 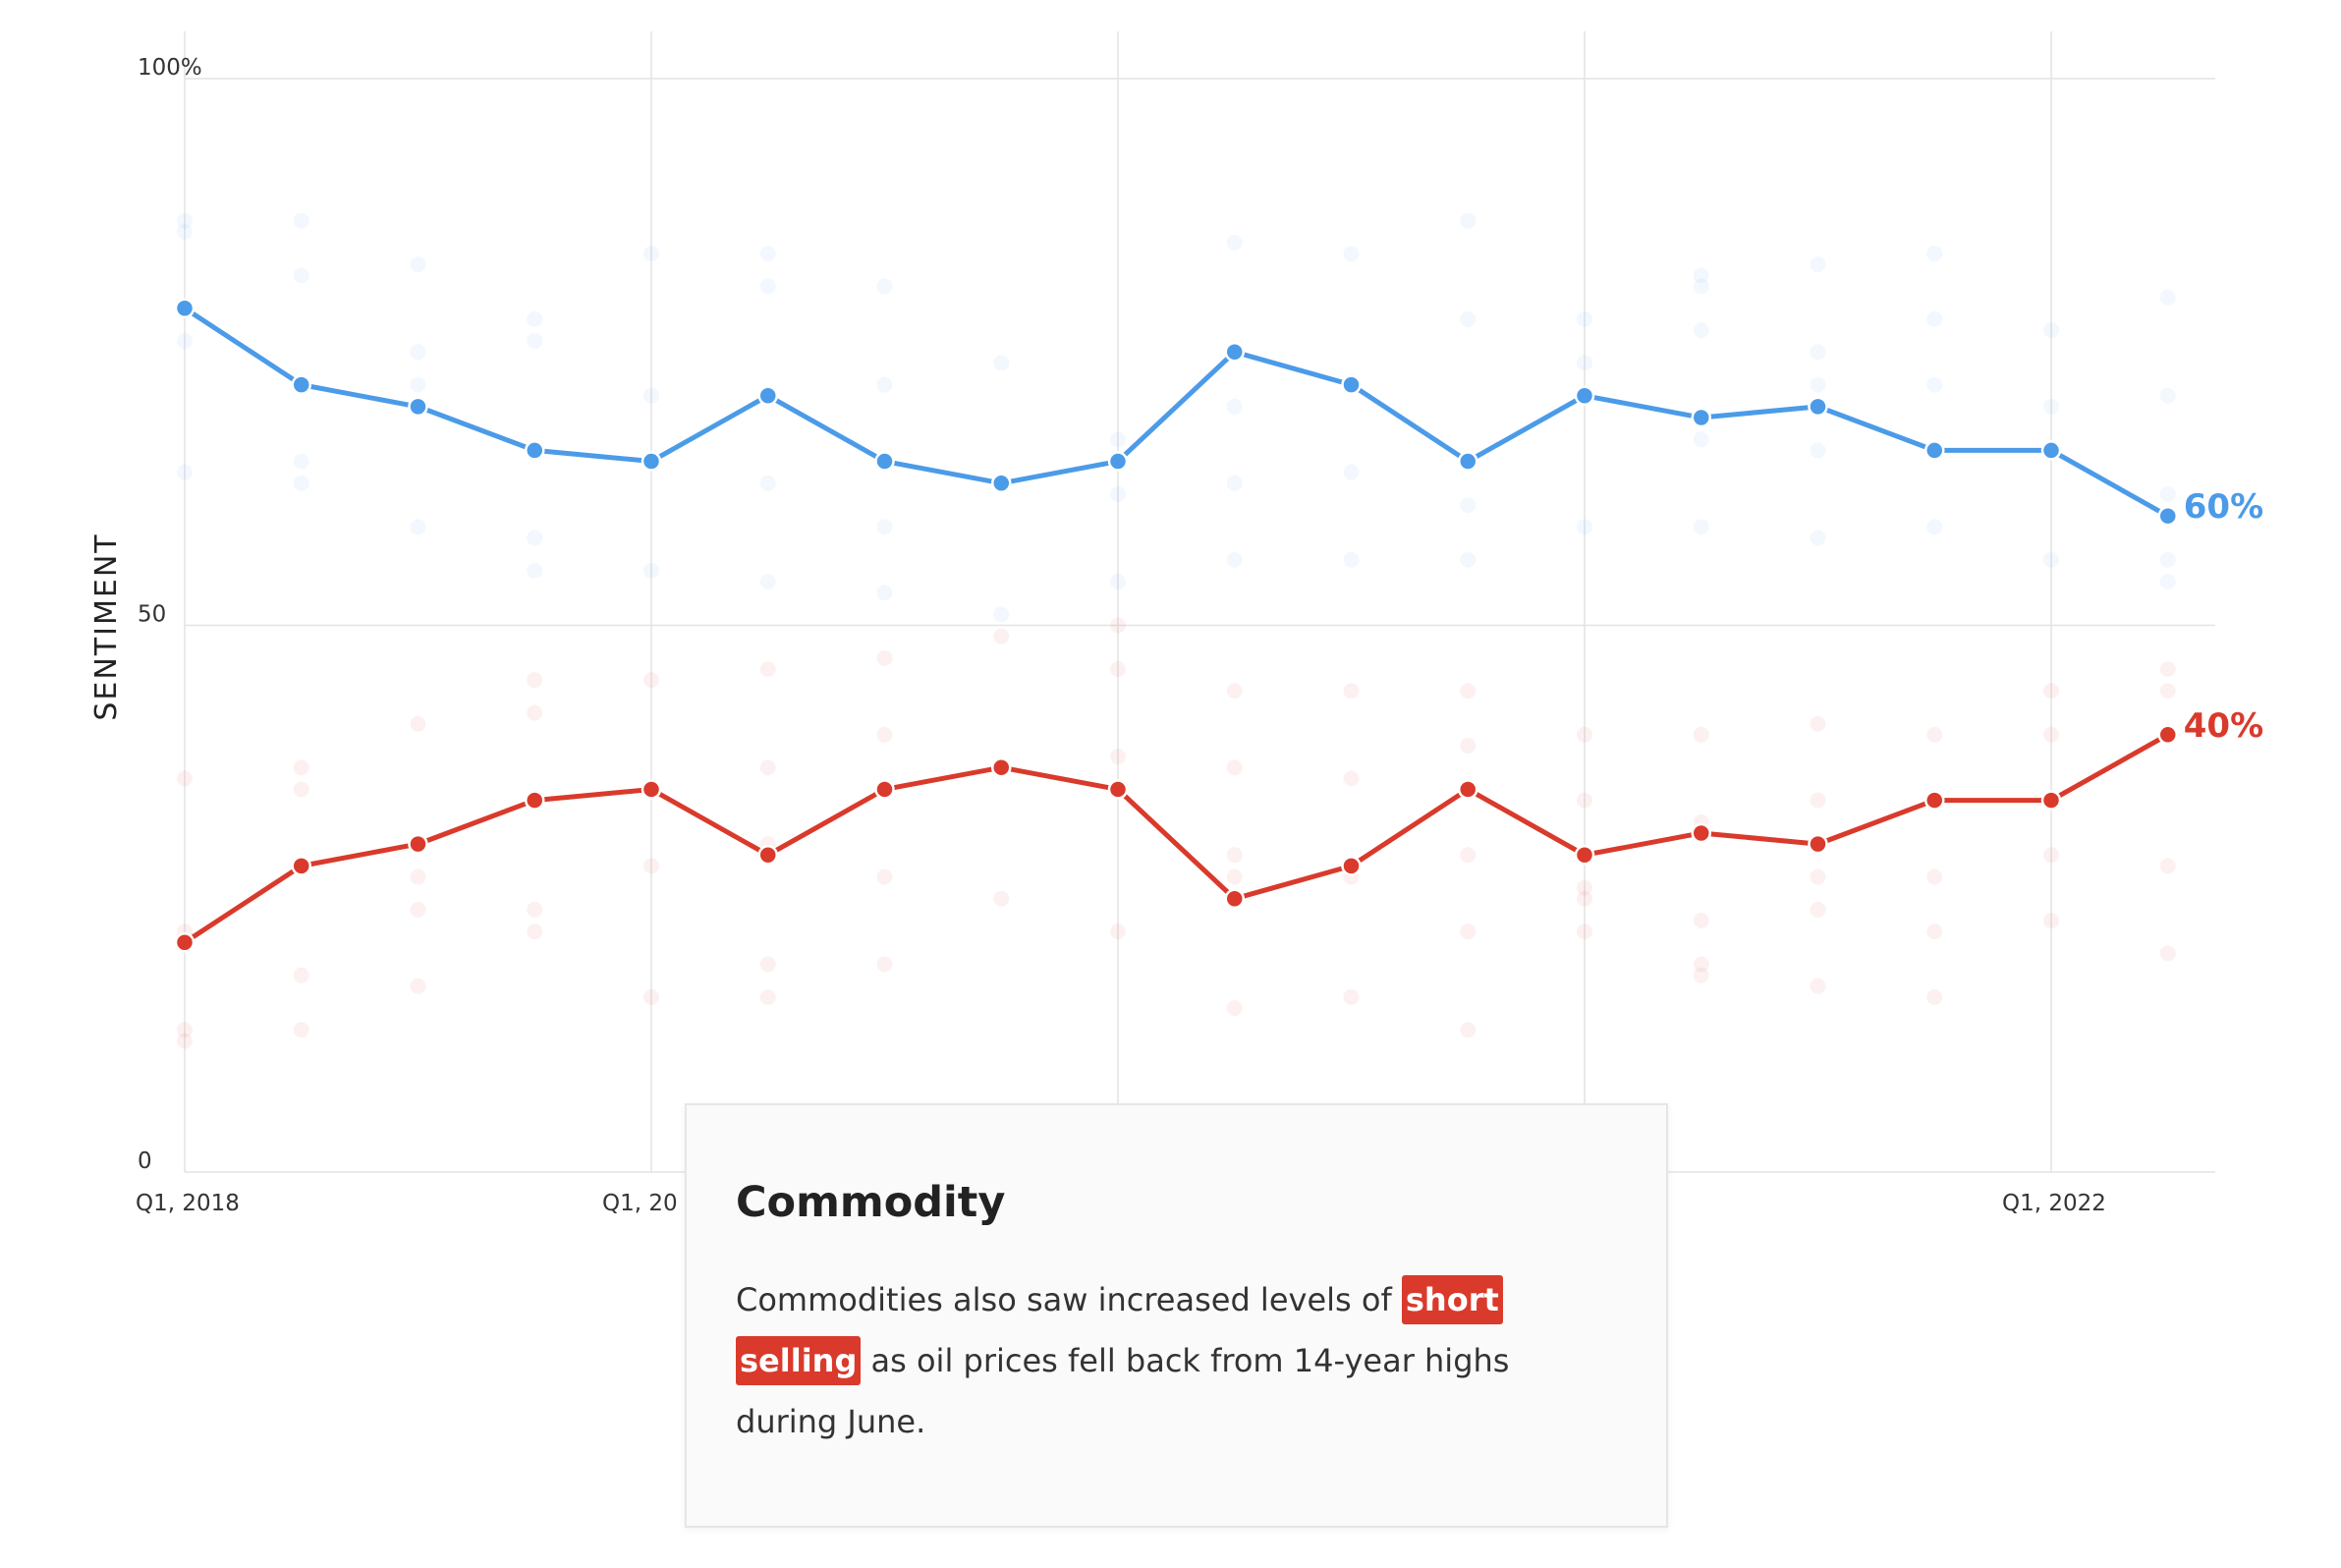 I want to click on card-title: Commodity, so click(x=871, y=1202).